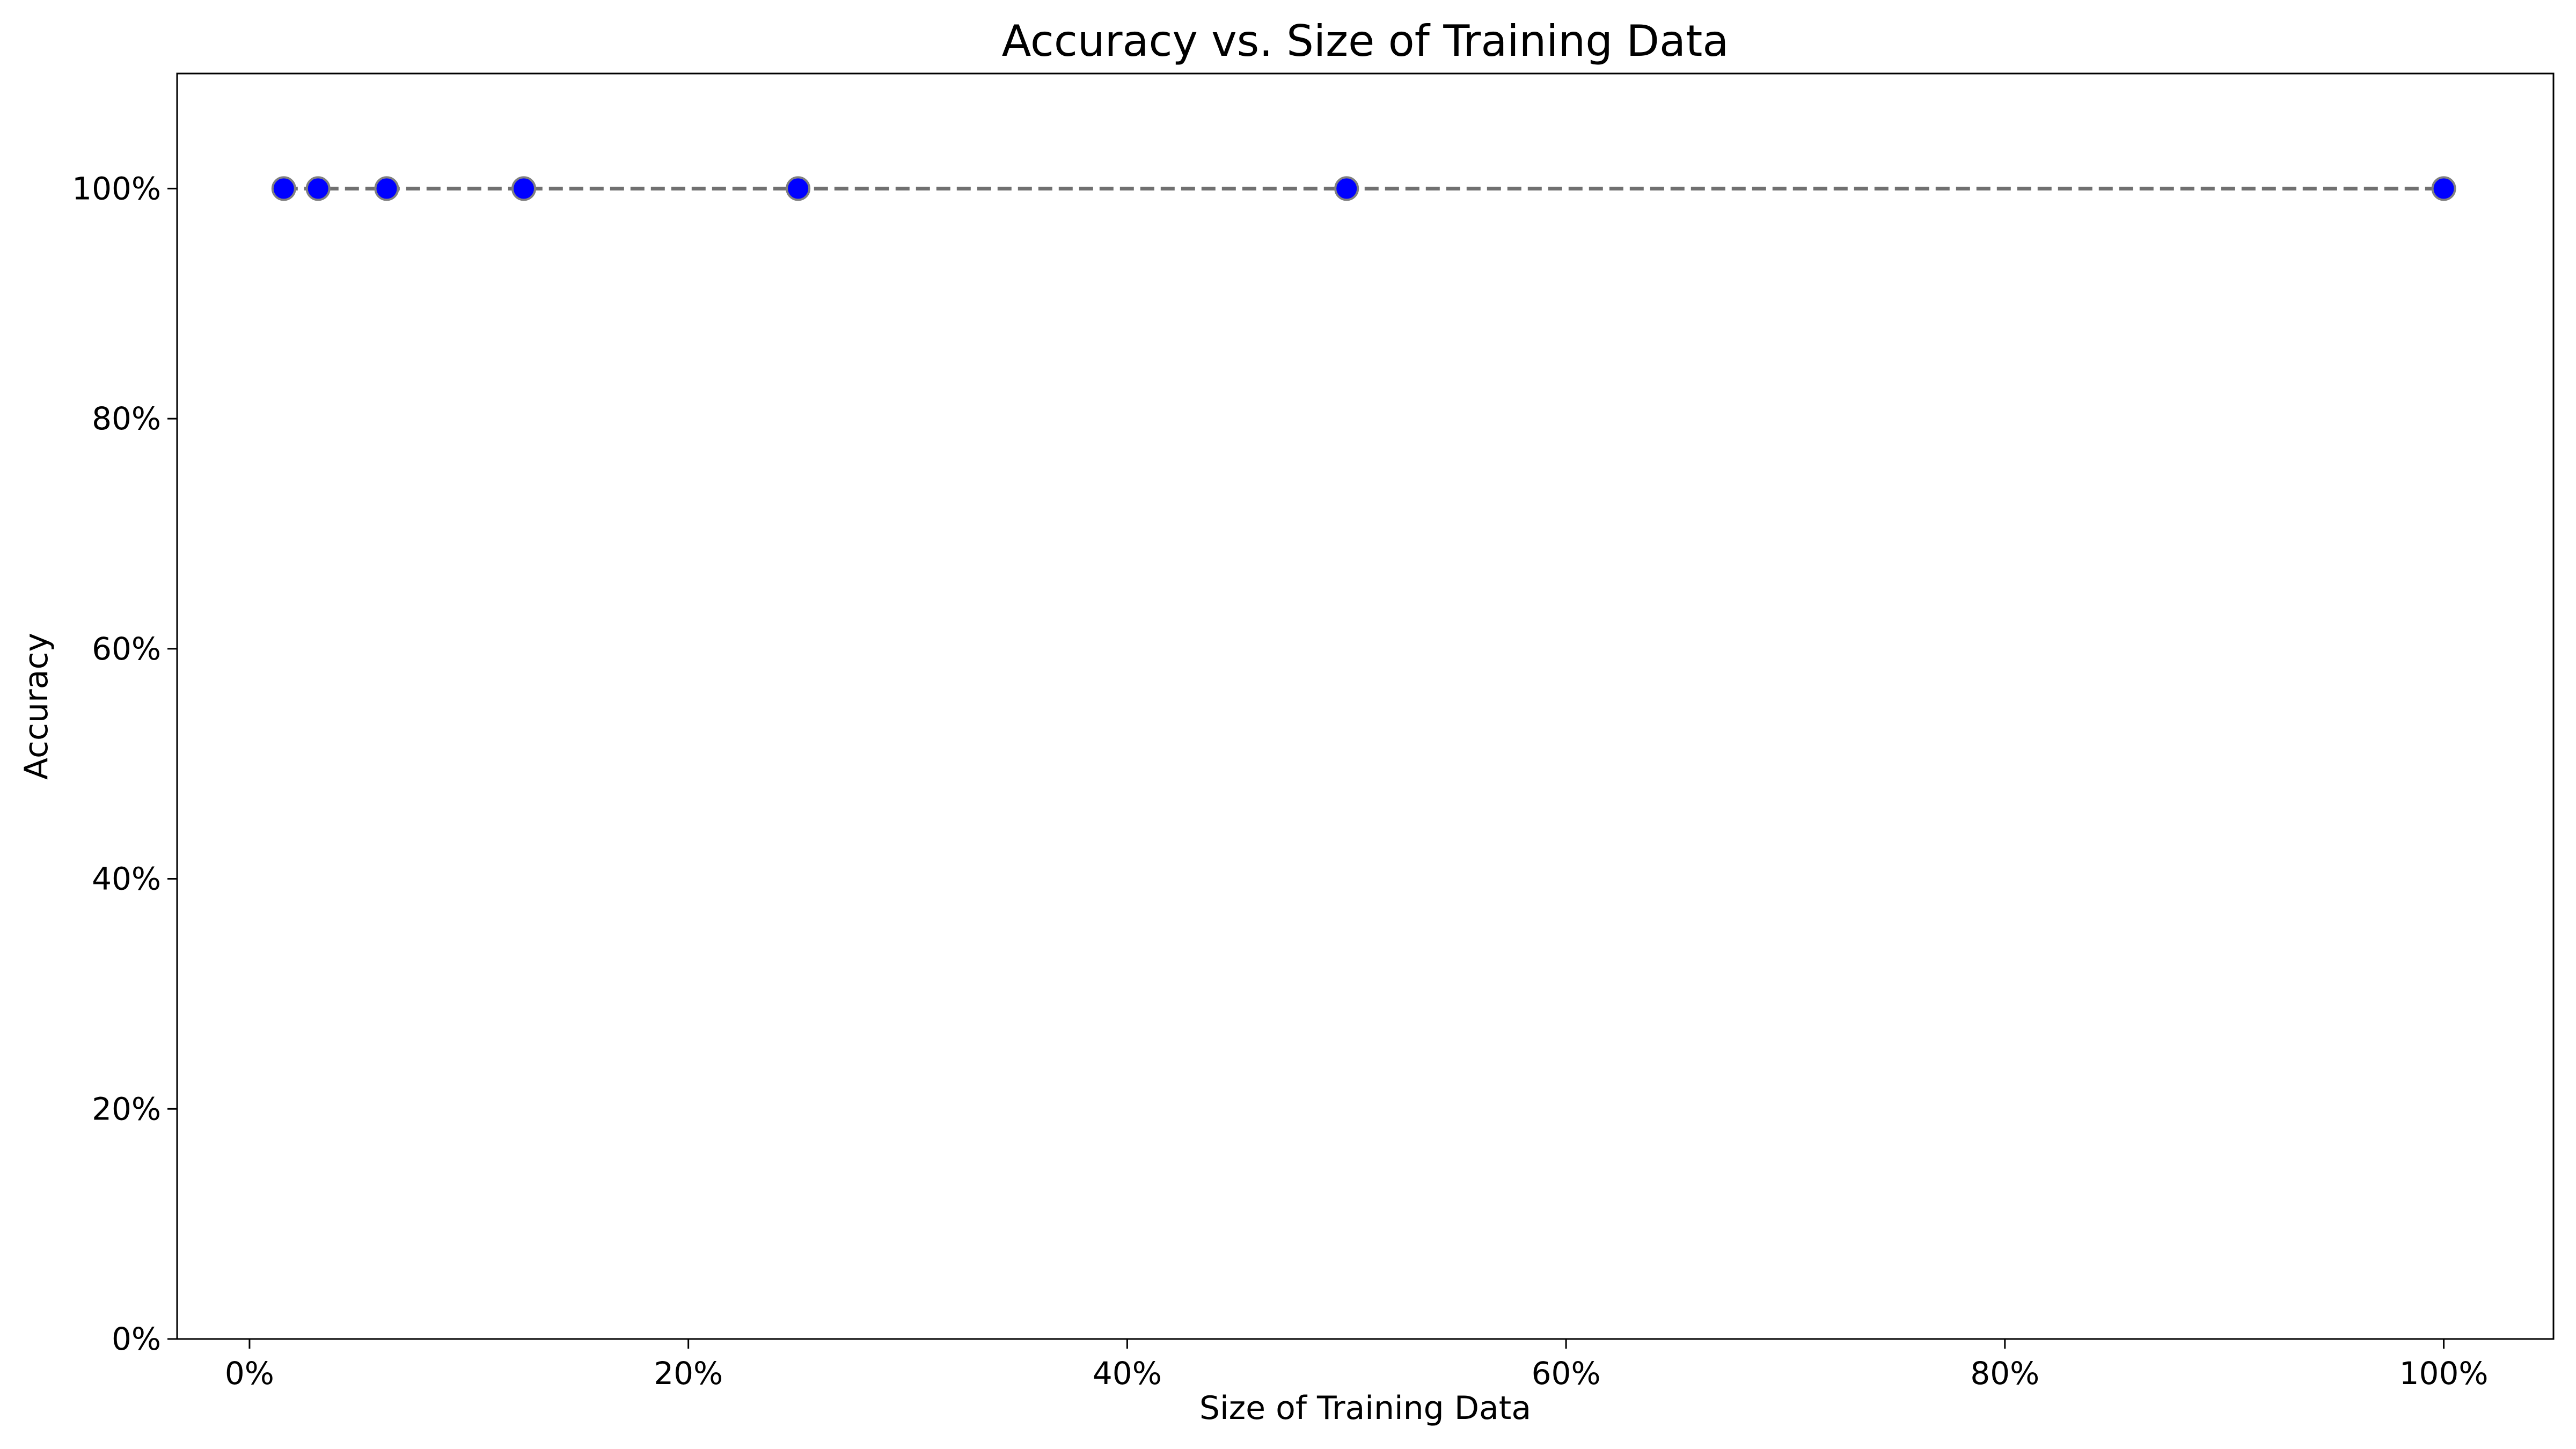 The height and width of the screenshot is (1449, 2576). Describe the element at coordinates (1127, 1373) in the screenshot. I see `x-tick-label: 40%` at that location.